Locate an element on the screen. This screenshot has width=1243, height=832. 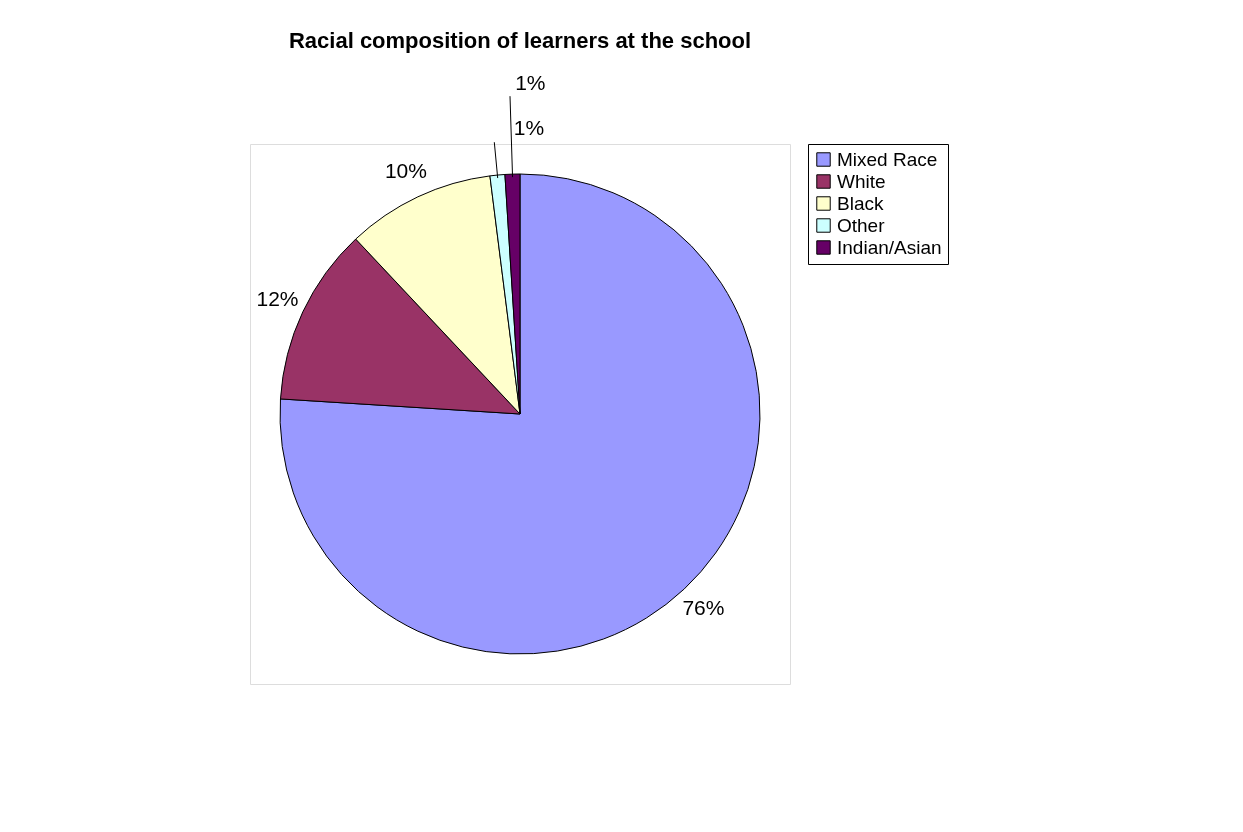
data-label: 10% is located at coordinates (405, 170).